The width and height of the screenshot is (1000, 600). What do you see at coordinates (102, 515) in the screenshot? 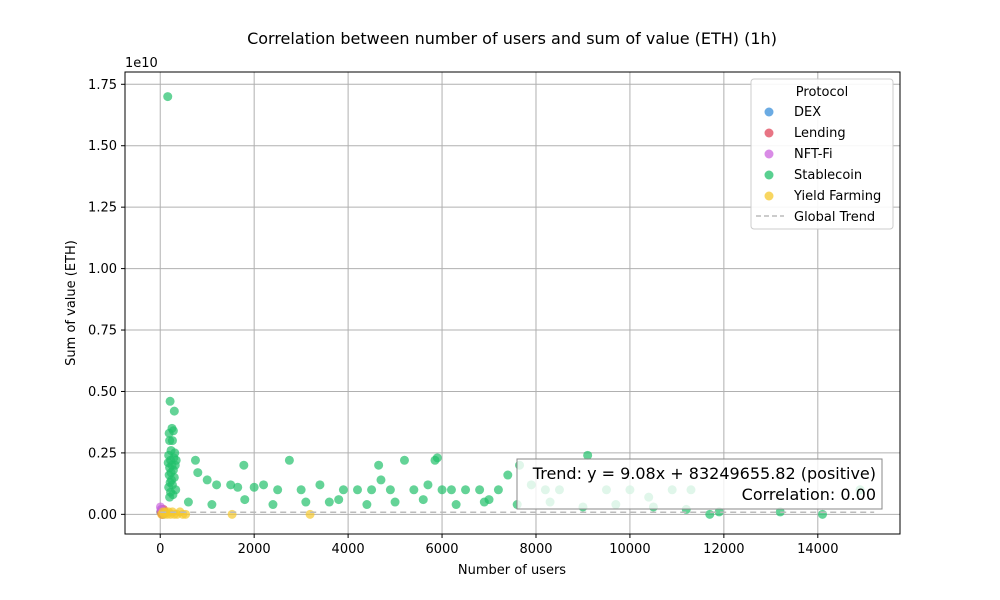
I see `y-tick-label: 0.00` at bounding box center [102, 515].